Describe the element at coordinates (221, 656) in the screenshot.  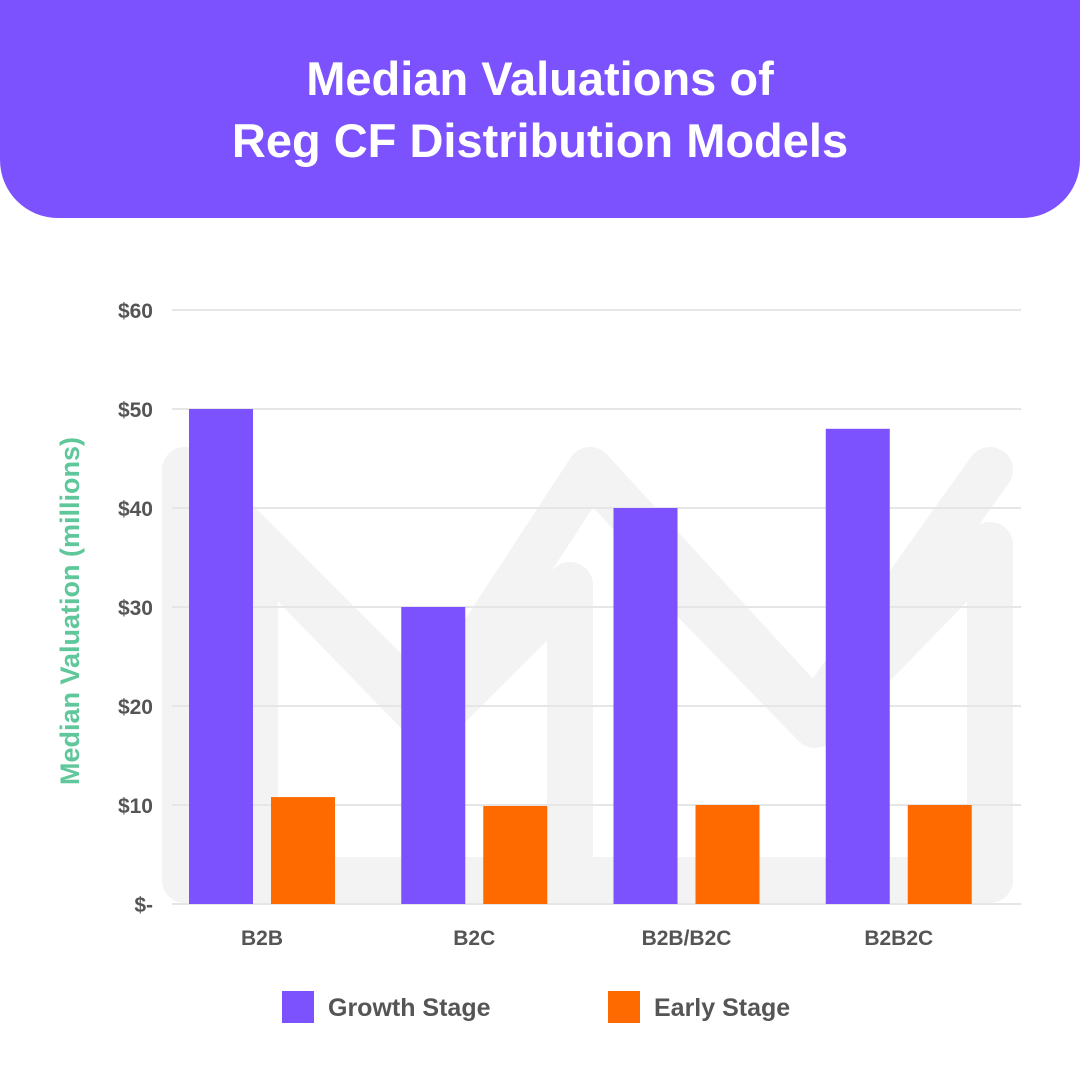
I see `bar-b2b-growth-stage` at that location.